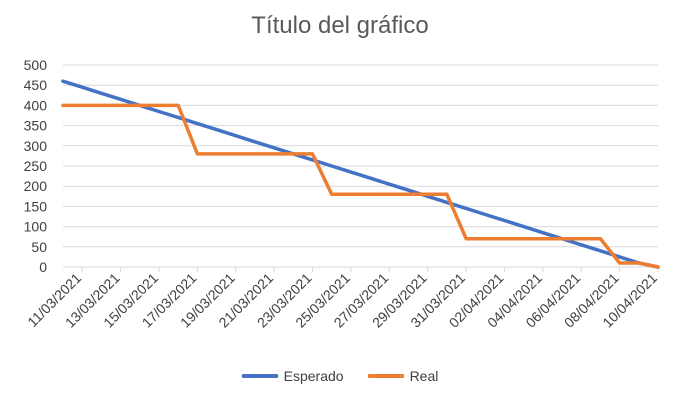 The image size is (680, 402). What do you see at coordinates (36, 85) in the screenshot?
I see `y-tick-label: 450` at bounding box center [36, 85].